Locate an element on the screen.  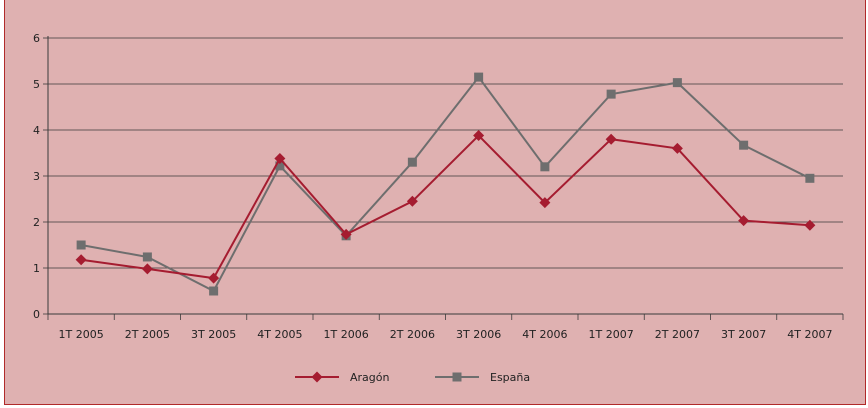
legend-item-aragon: Aragón is located at coordinates (342, 377).